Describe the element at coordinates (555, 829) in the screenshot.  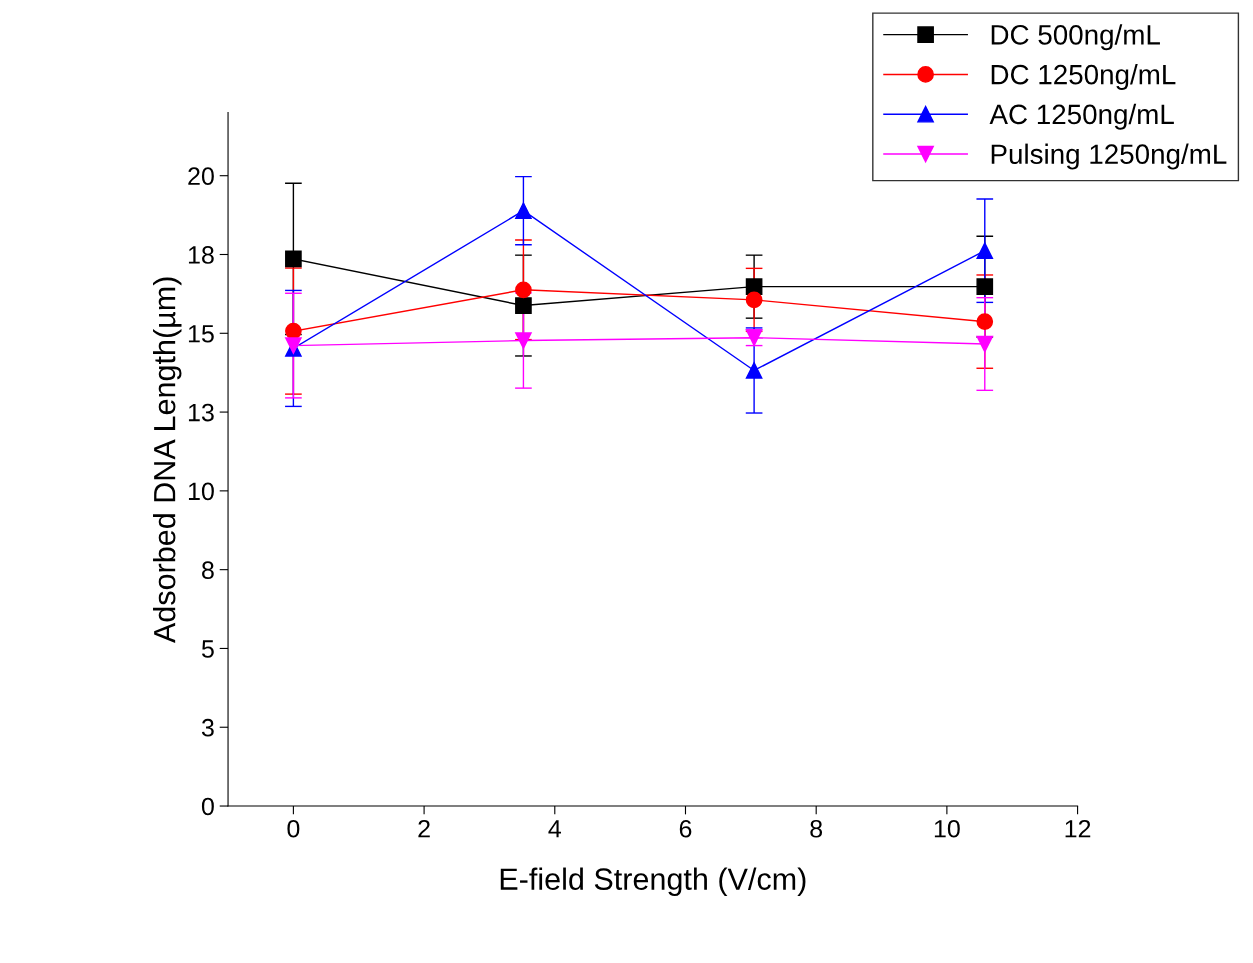
I see `x-tick-label: 4` at that location.